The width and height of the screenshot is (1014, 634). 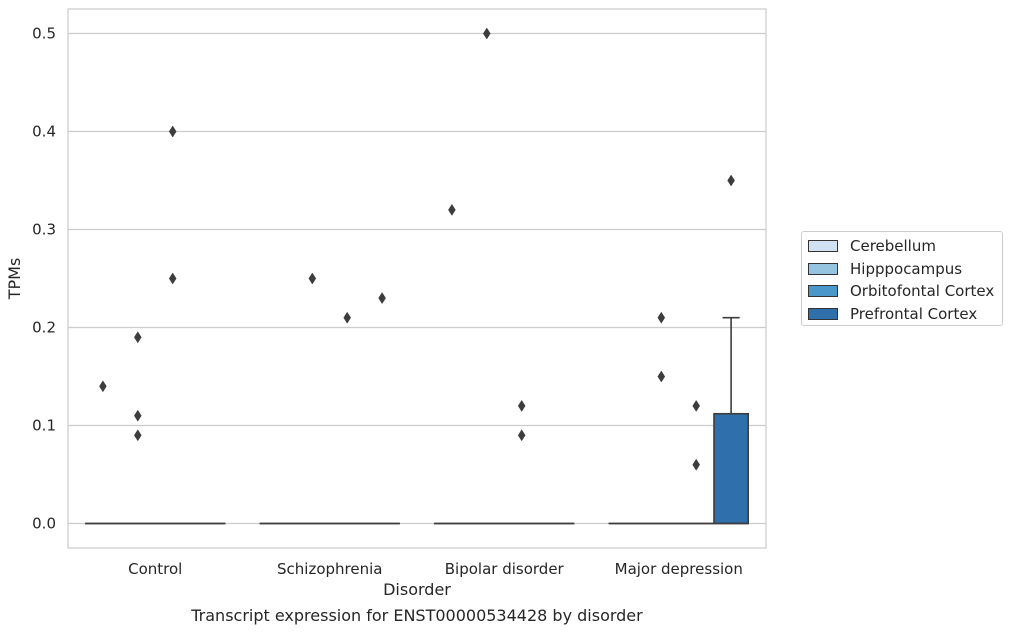 I want to click on y-axis-title: TPMs, so click(x=14, y=279).